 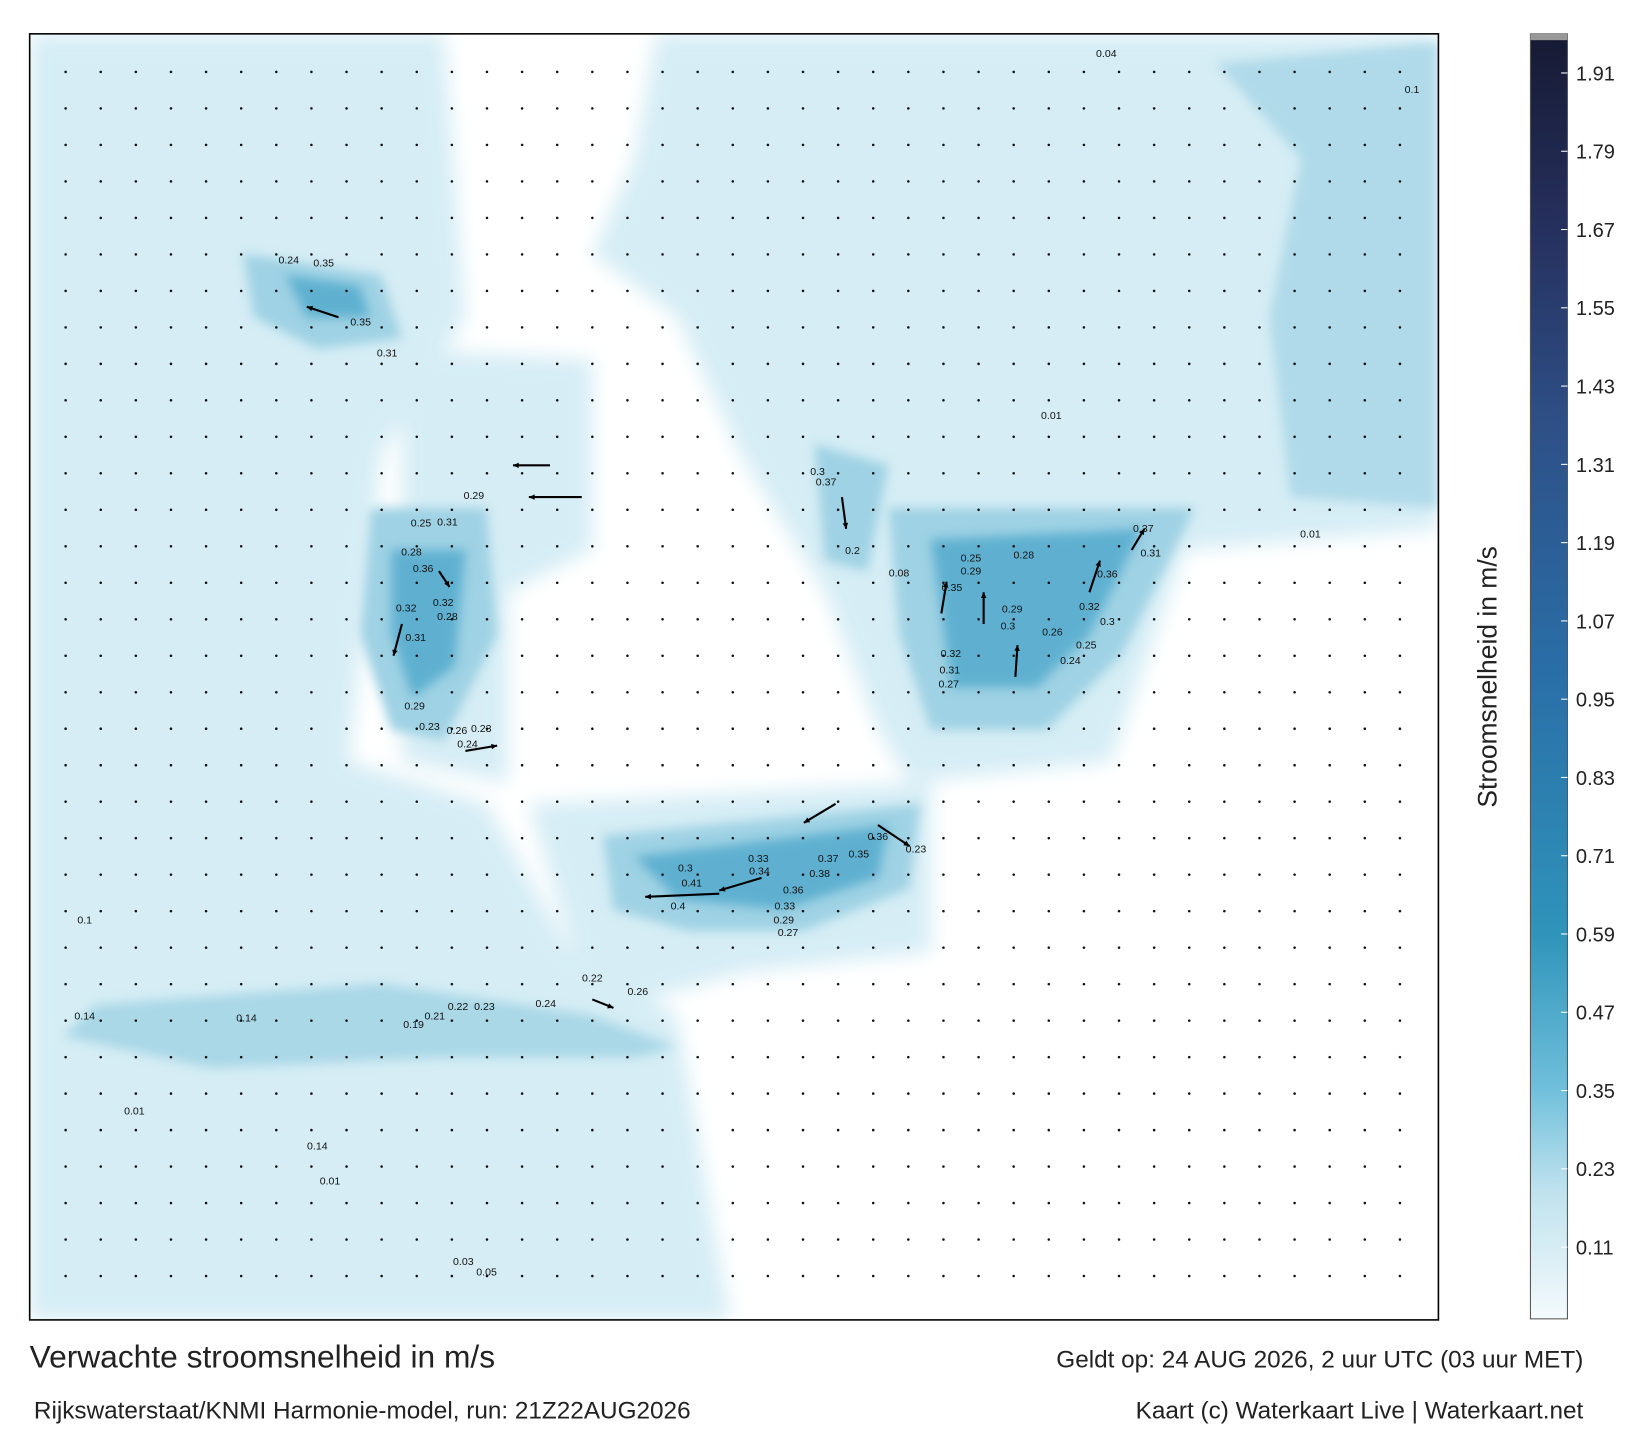 What do you see at coordinates (1548, 676) in the screenshot?
I see `colorbar-scale` at bounding box center [1548, 676].